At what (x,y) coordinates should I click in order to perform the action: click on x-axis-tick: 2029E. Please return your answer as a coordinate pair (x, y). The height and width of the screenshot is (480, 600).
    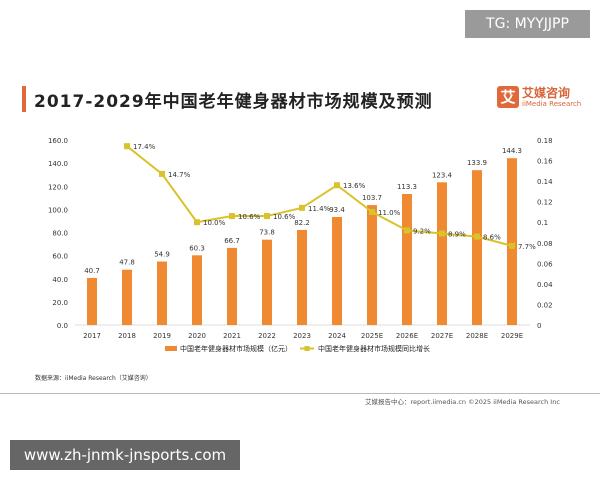
    Looking at the image, I should click on (512, 336).